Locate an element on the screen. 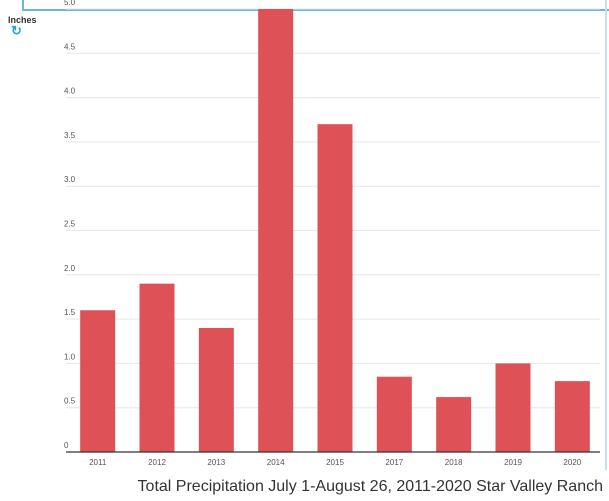  bar-2019 is located at coordinates (513, 407).